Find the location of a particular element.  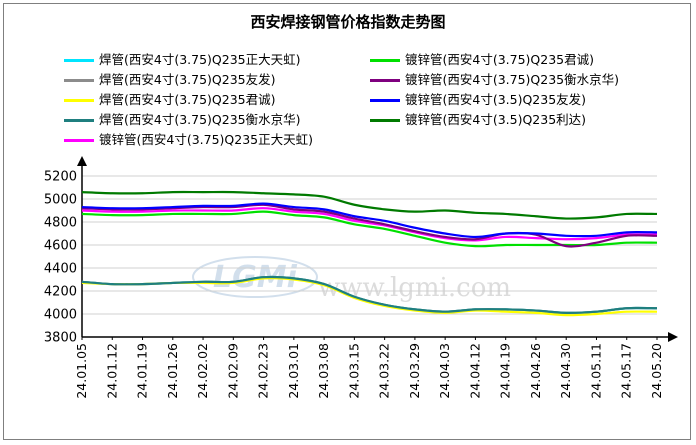

legend-label: 镀锌管(西安4寸(3.5)Q235利达) is located at coordinates (496, 119).